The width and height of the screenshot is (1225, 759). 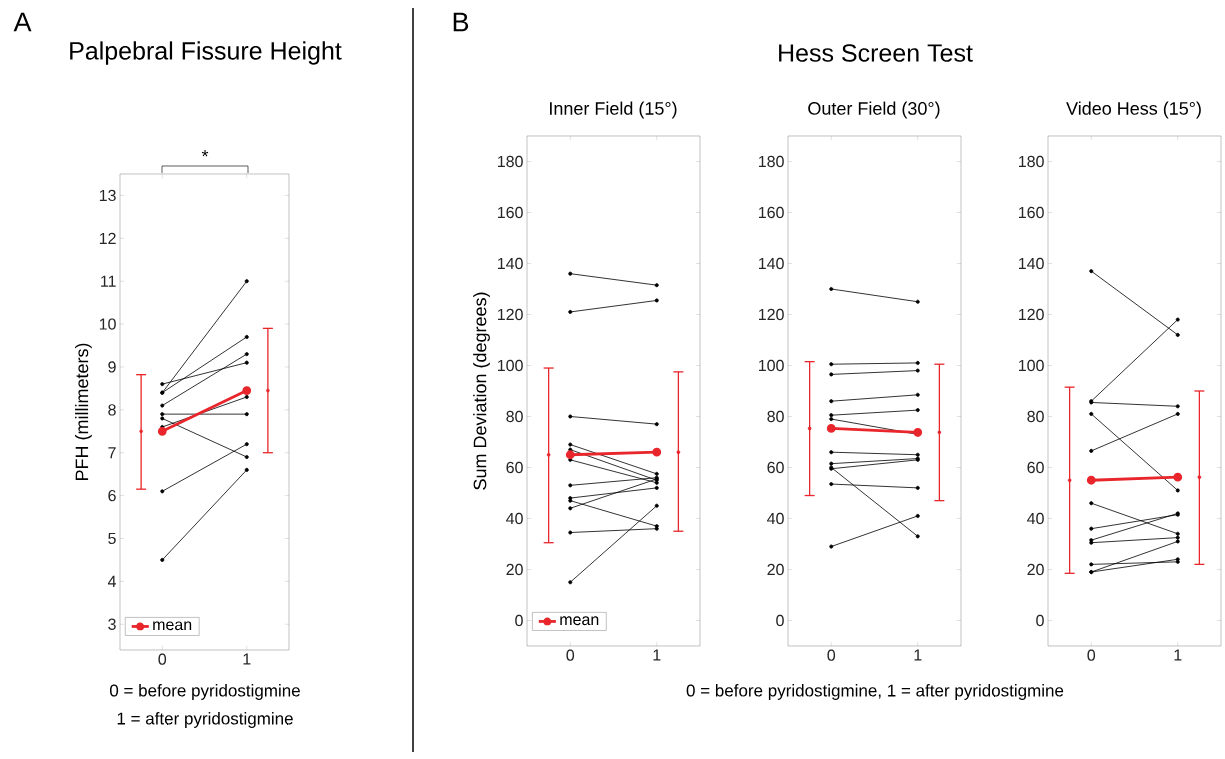 What do you see at coordinates (461, 22) in the screenshot?
I see `text: B` at bounding box center [461, 22].